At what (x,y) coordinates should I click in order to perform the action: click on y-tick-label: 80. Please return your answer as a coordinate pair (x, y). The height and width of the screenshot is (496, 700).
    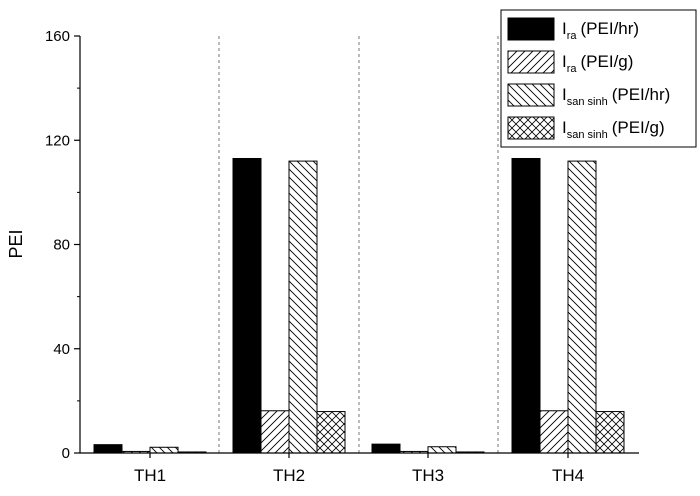
    Looking at the image, I should click on (61, 245).